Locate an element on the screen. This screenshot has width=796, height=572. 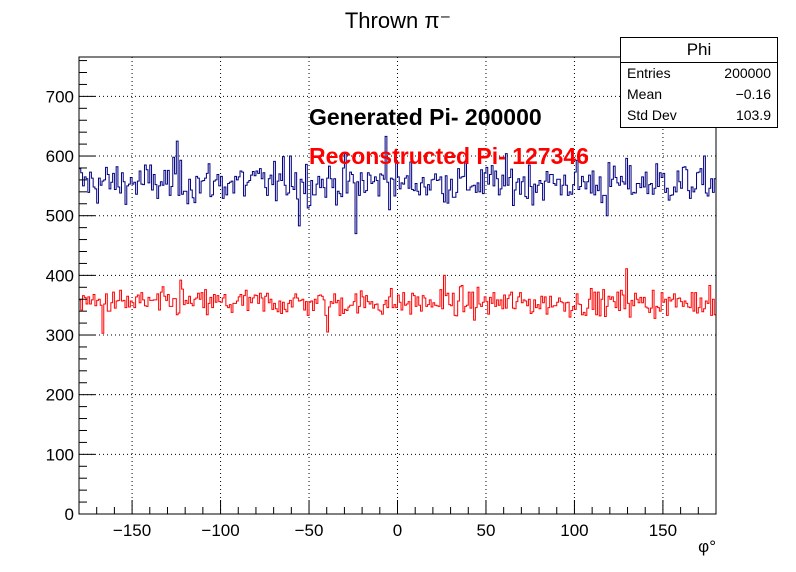
generated-annotation: Generated Pi- 200000 is located at coordinates (425, 117).